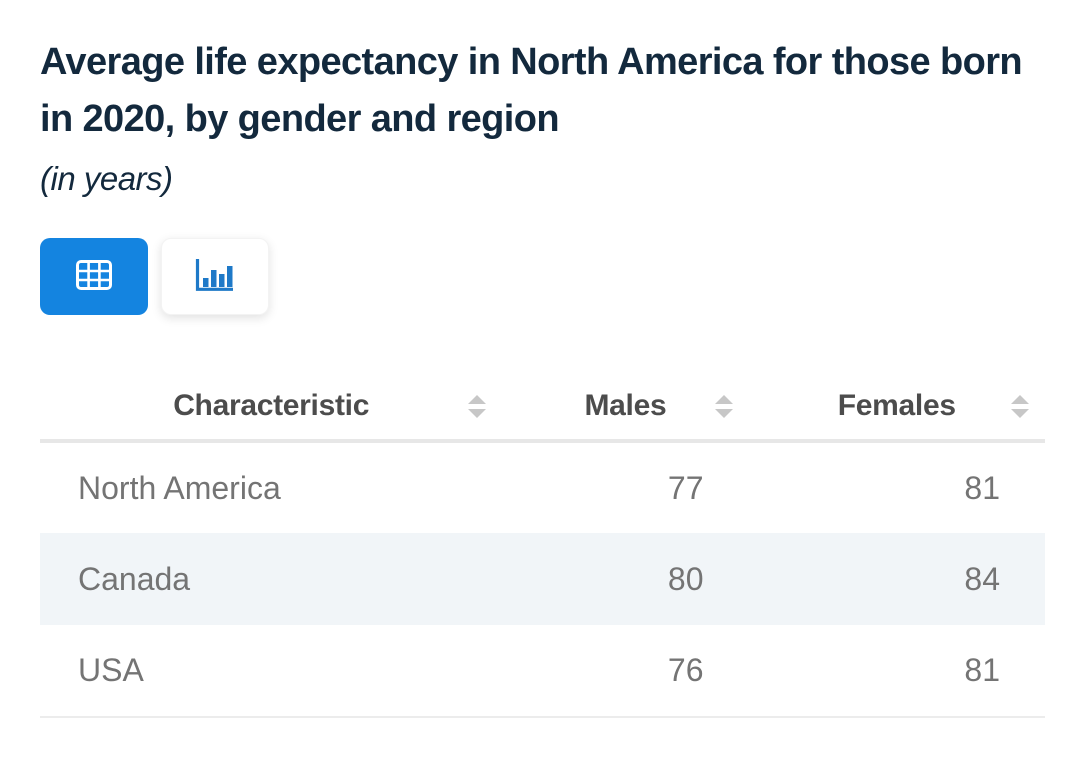 This screenshot has height=768, width=1080. I want to click on row-characteristic: USA, so click(271, 671).